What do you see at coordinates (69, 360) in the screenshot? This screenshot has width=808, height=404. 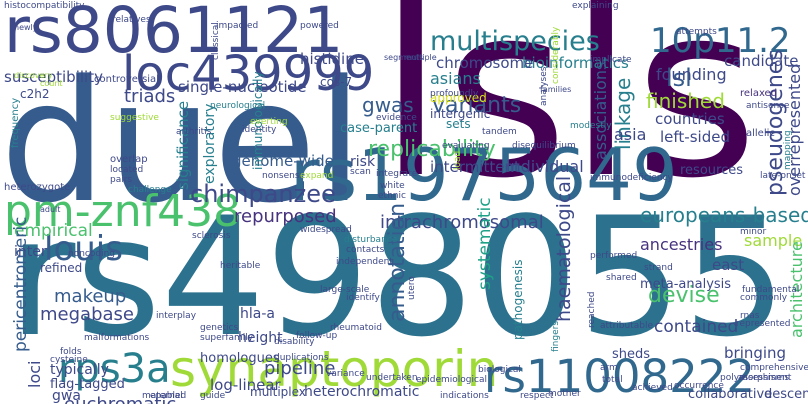 I see `word: cysteine` at bounding box center [69, 360].